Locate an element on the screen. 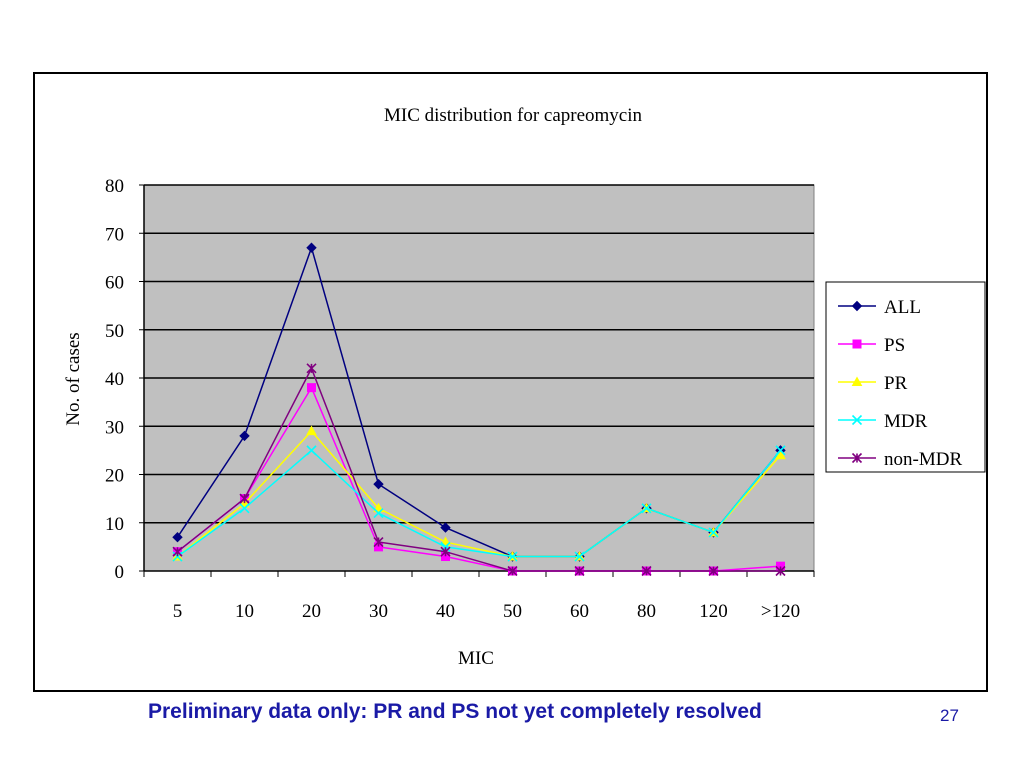 This screenshot has height=768, width=1024. x-tick-label: 120 is located at coordinates (713, 611).